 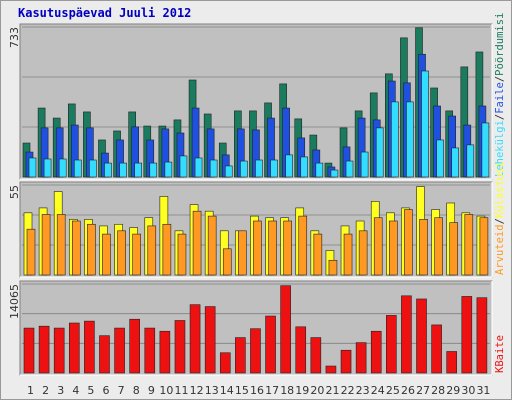 What do you see at coordinates (500, 98) in the screenshot?
I see `legend-entry: Faile` at bounding box center [500, 98].